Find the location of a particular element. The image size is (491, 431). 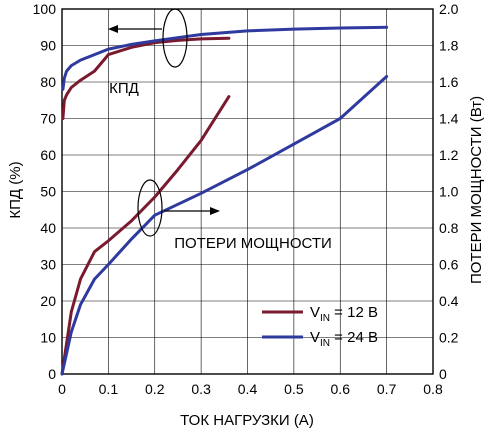

x-tick-labels: 0 0.1 0.2 0.3 0.4 0.5 0.6 0.7 0.8 is located at coordinates (250, 389).